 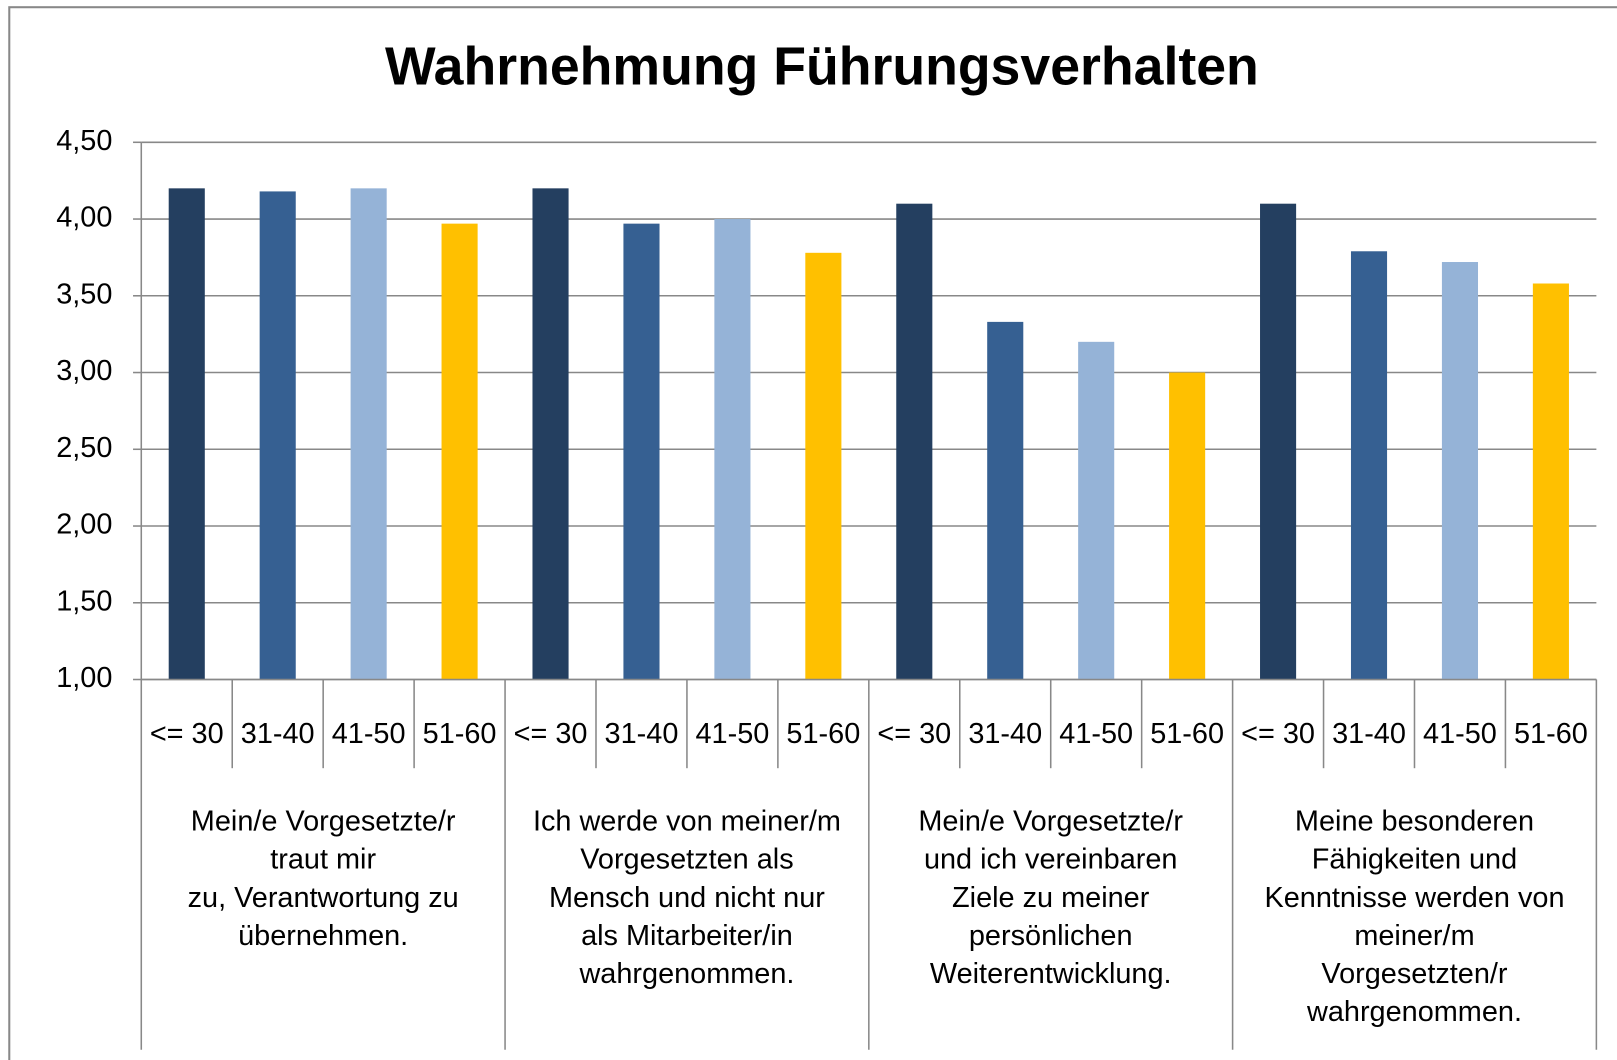 I want to click on y-tick-label: 2,00, so click(x=84, y=525).